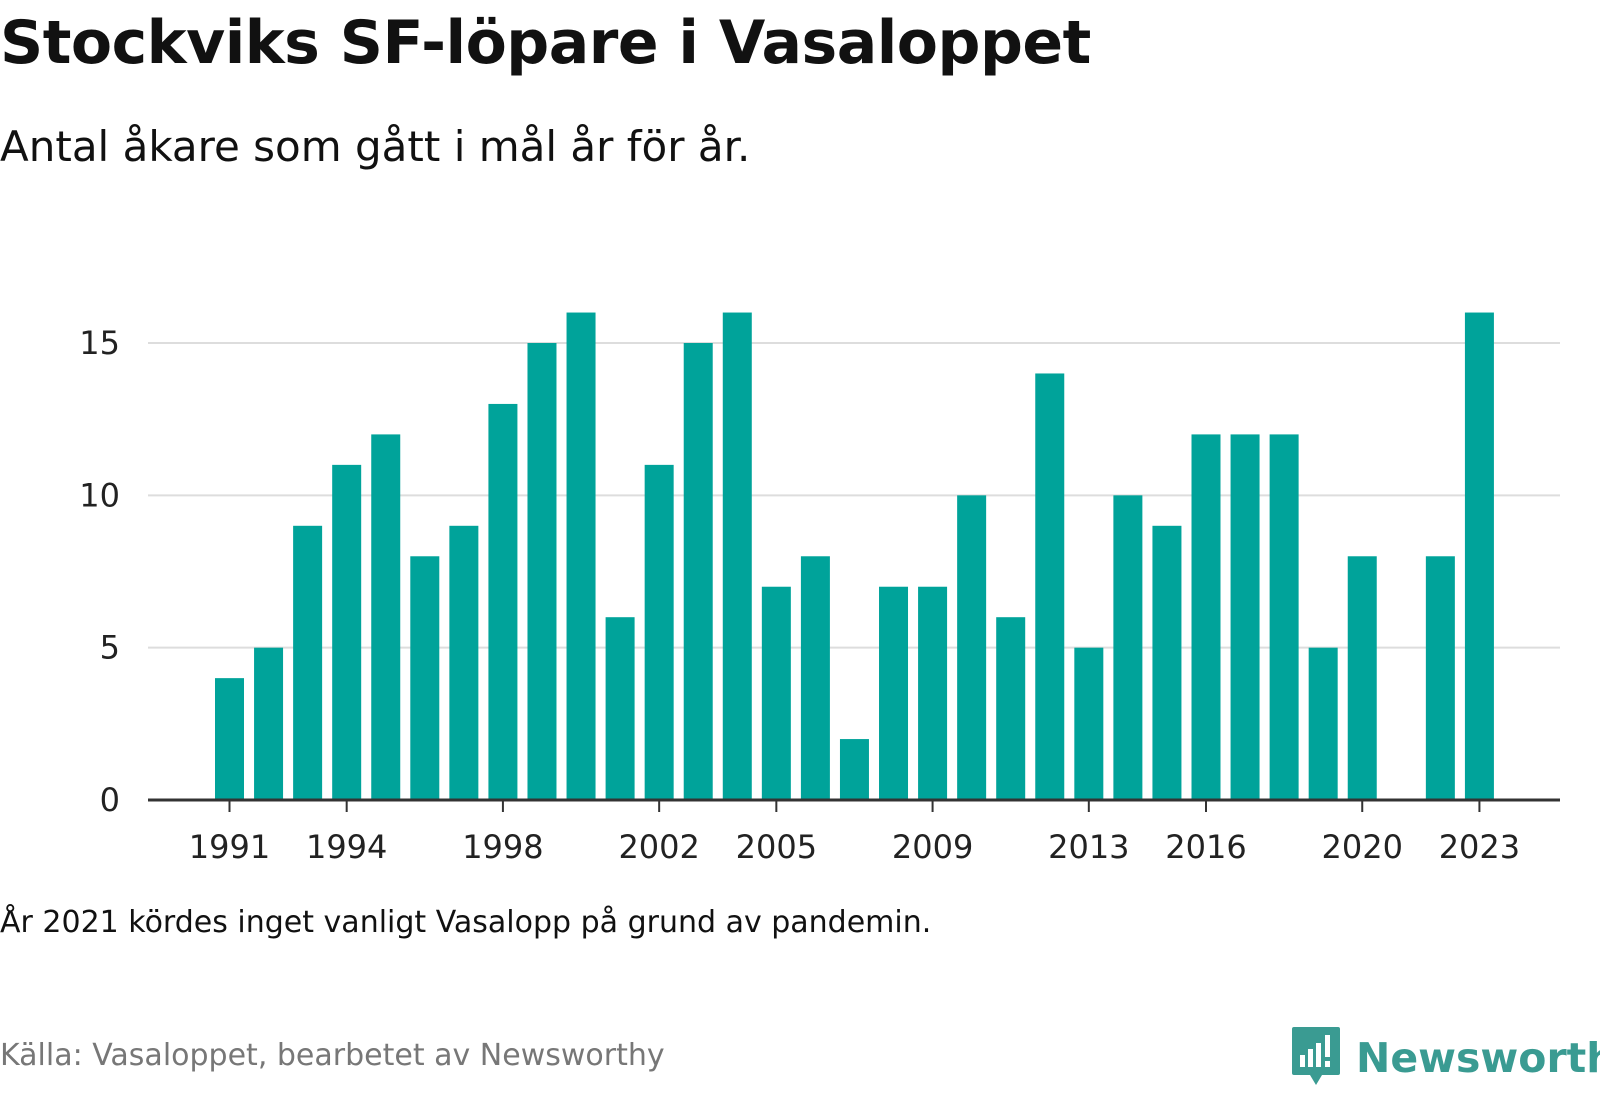 The width and height of the screenshot is (1600, 1100). I want to click on bar-2001, so click(620, 708).